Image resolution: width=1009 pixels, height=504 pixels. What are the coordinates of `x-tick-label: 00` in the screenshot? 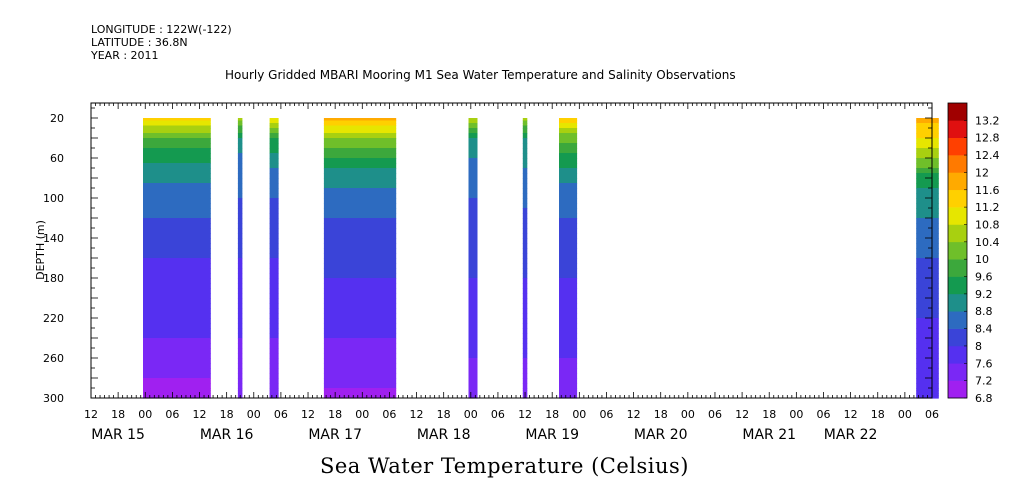 It's located at (796, 414).